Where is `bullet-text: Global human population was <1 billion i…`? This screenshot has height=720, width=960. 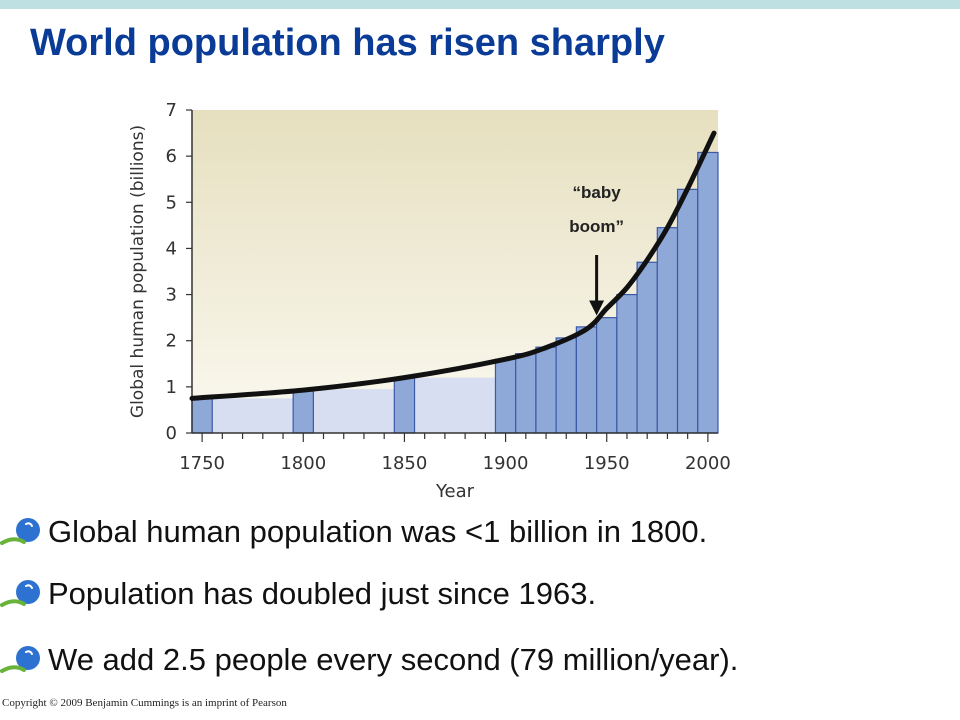
bullet-text: Global human population was <1 billion i… is located at coordinates (378, 531).